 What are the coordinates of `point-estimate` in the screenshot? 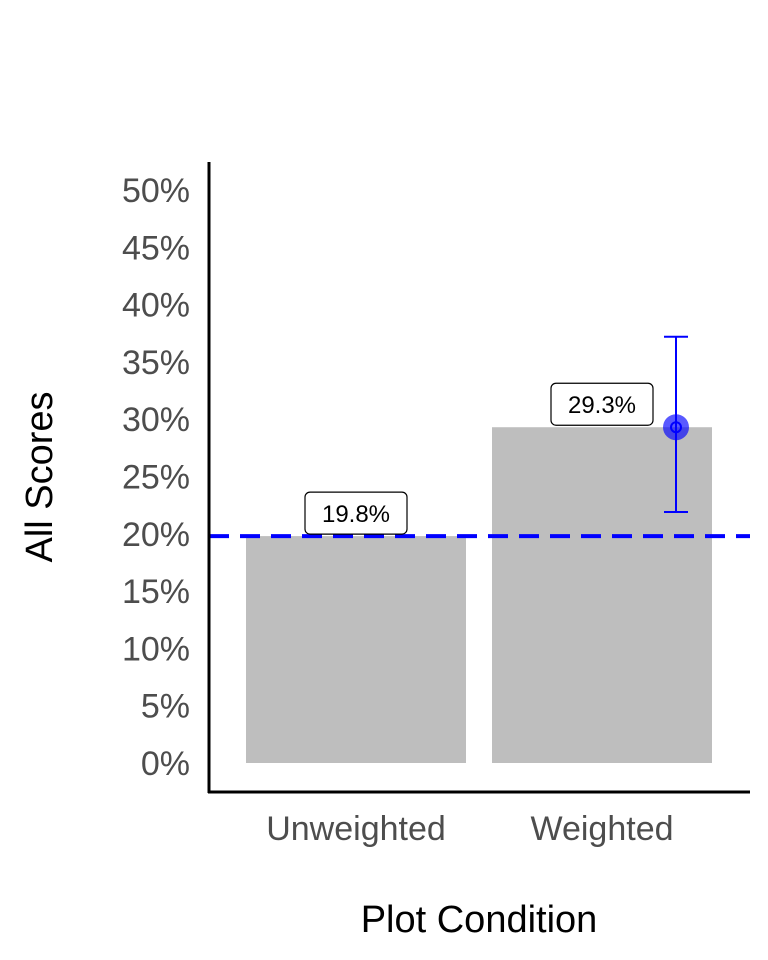 It's located at (676, 427).